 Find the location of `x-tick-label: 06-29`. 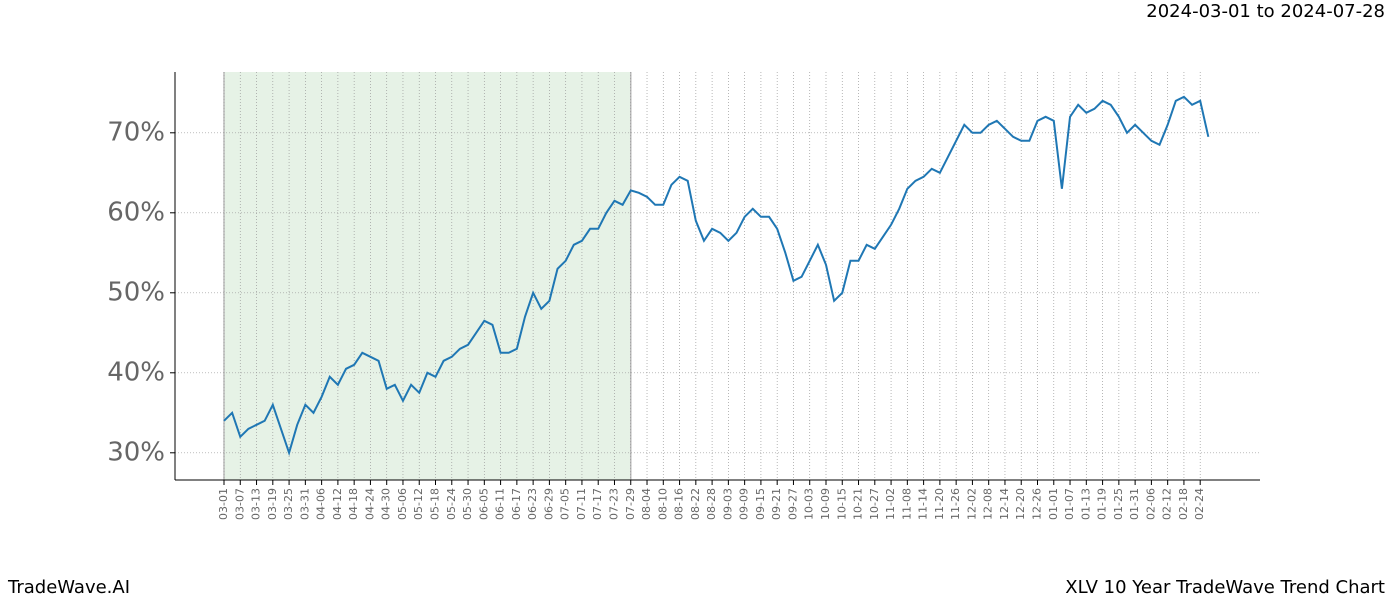

x-tick-label: 06-29 is located at coordinates (548, 504).